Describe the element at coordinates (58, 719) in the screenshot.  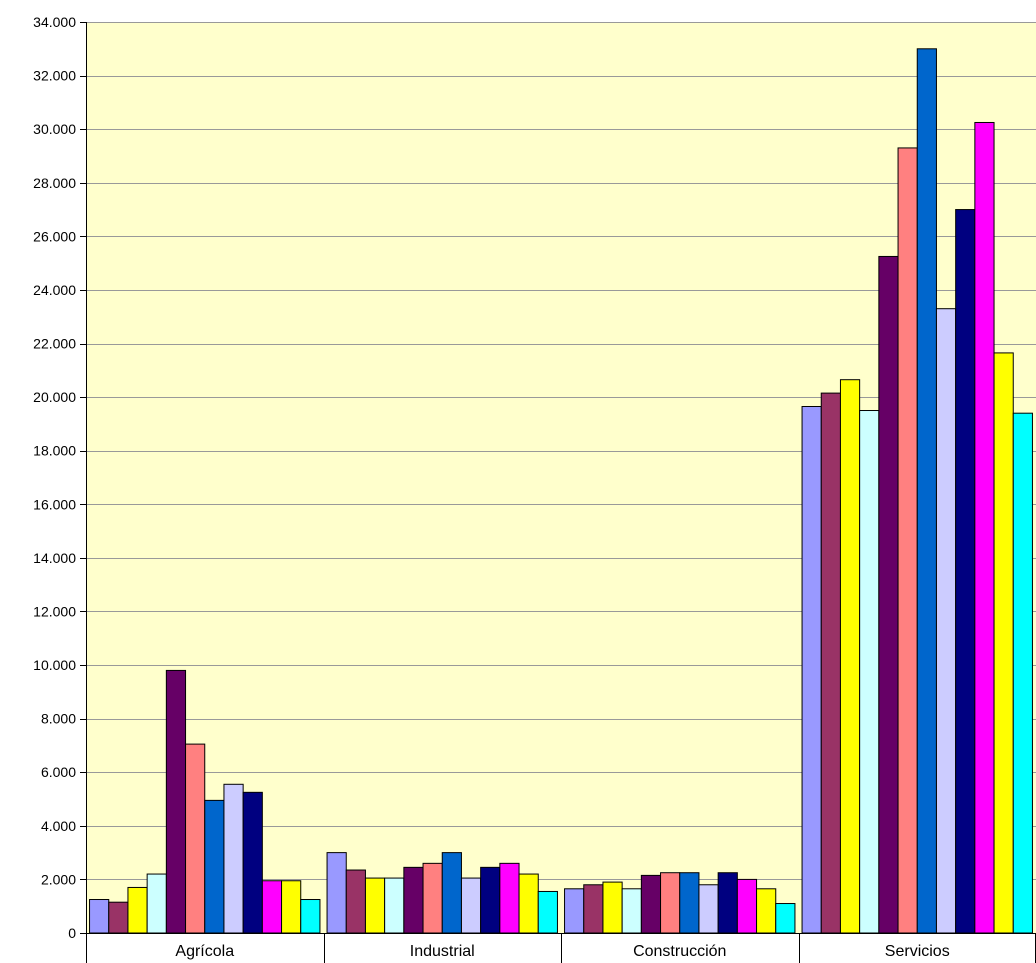
I see `y-tick-label: 8.000` at that location.